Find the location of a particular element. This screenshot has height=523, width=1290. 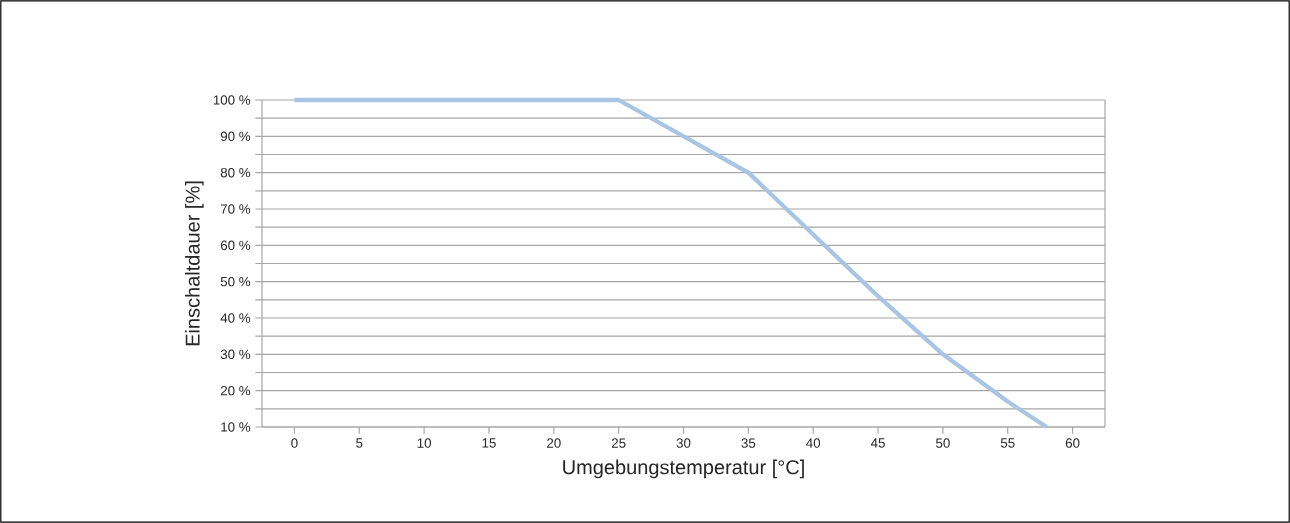

y-tick-label: 70 % is located at coordinates (235, 209).